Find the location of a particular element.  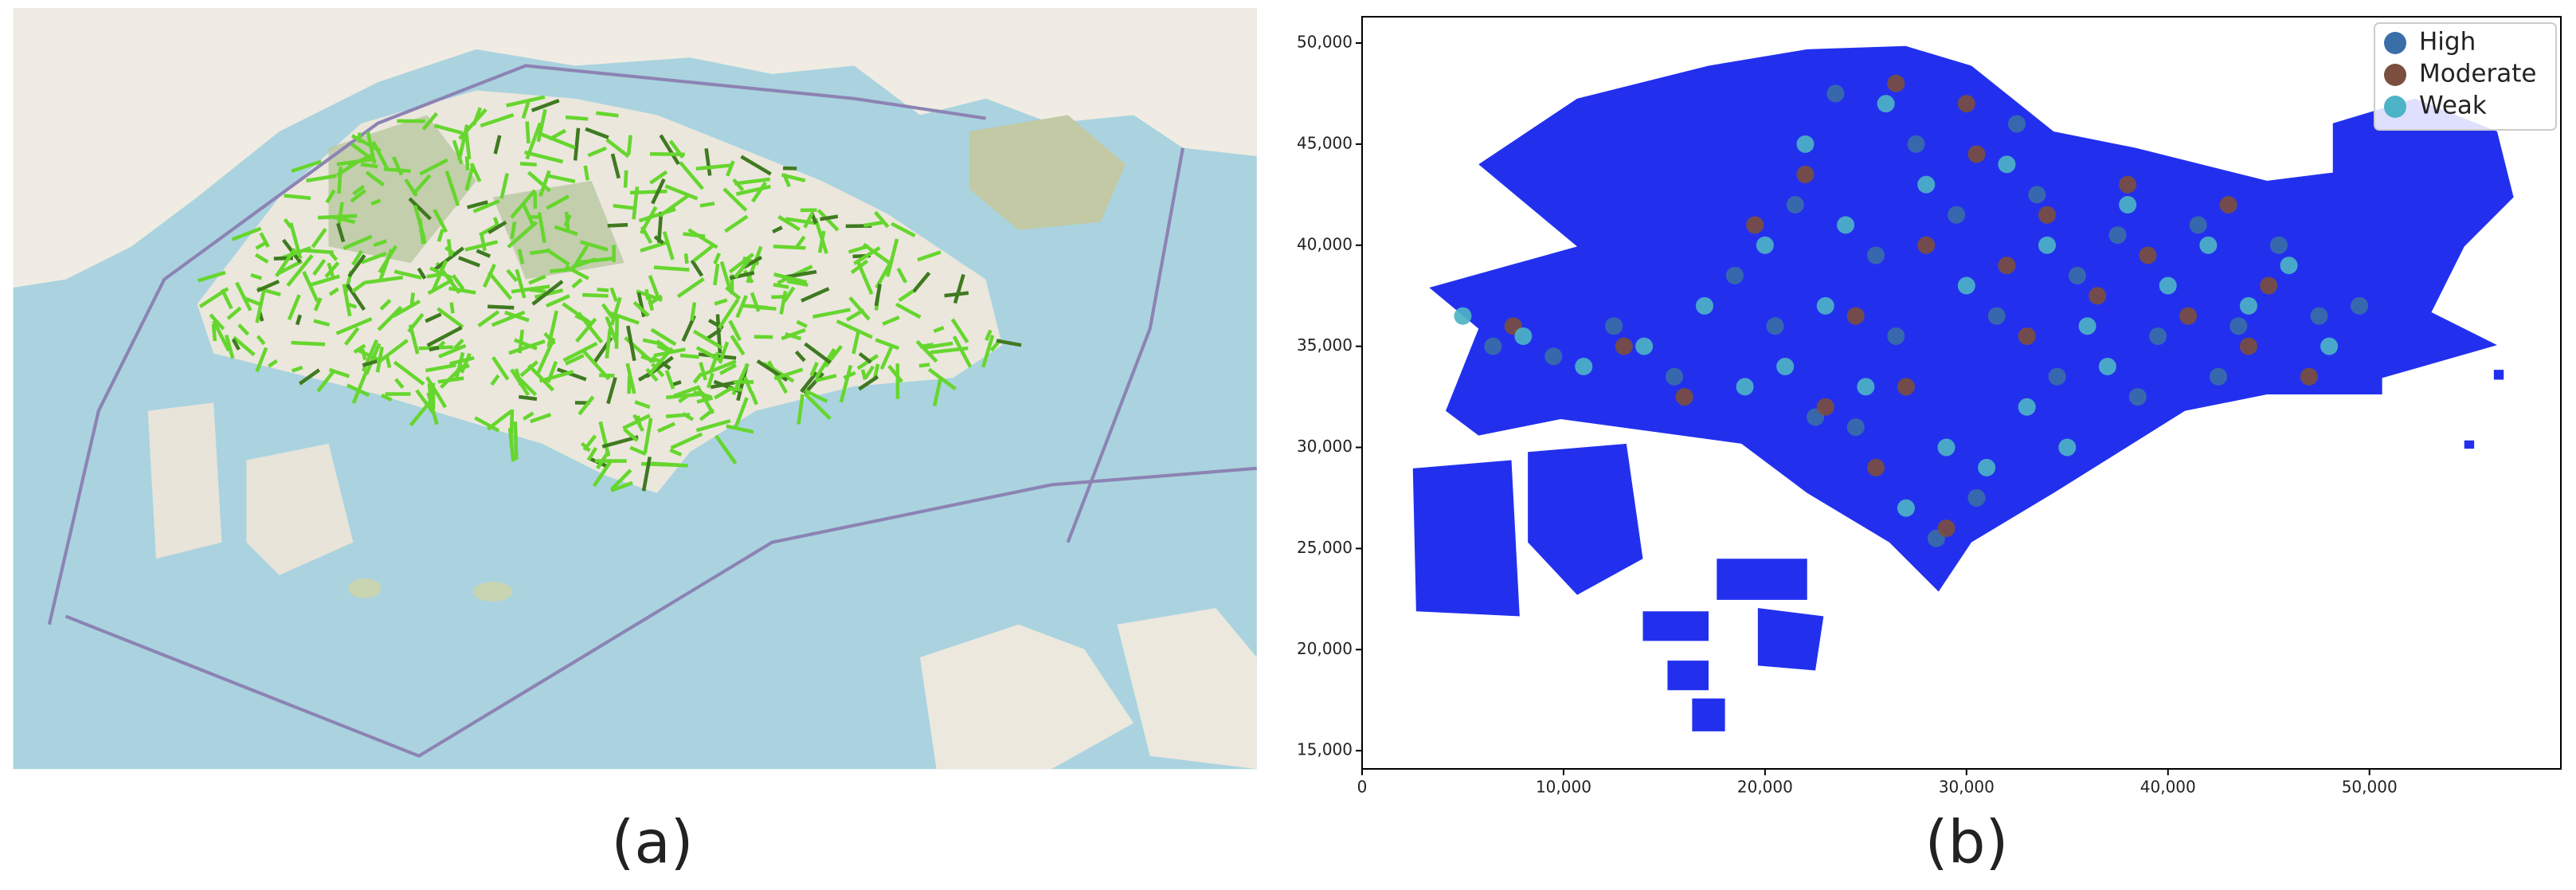

legend-label: Weak is located at coordinates (2453, 106).